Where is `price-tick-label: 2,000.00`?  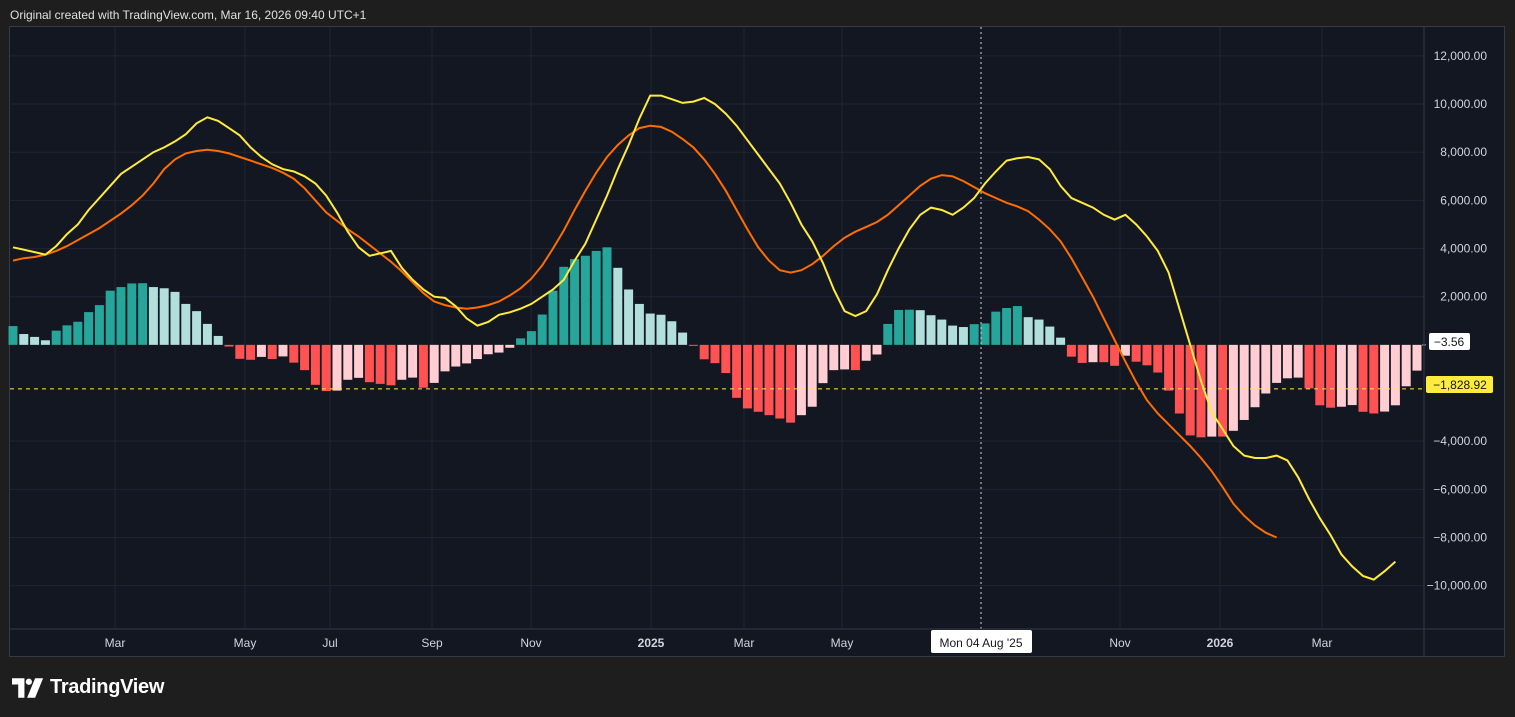
price-tick-label: 2,000.00 is located at coordinates (1463, 297).